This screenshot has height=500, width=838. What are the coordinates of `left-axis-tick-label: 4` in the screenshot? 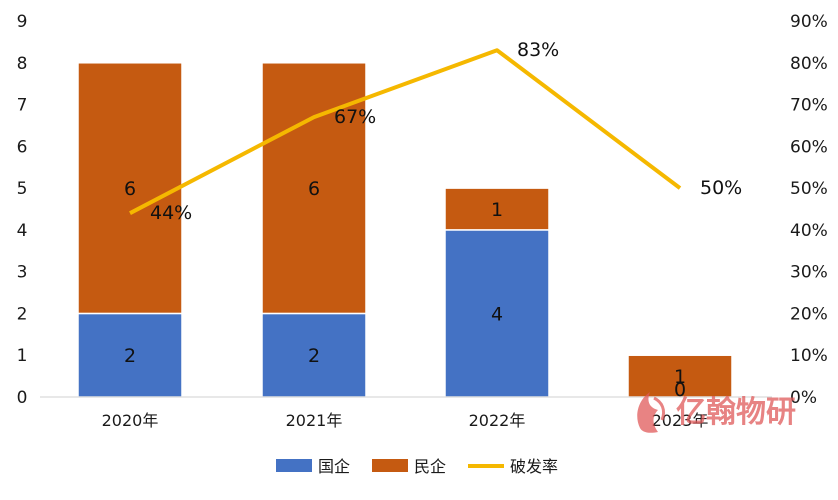 It's located at (22, 231).